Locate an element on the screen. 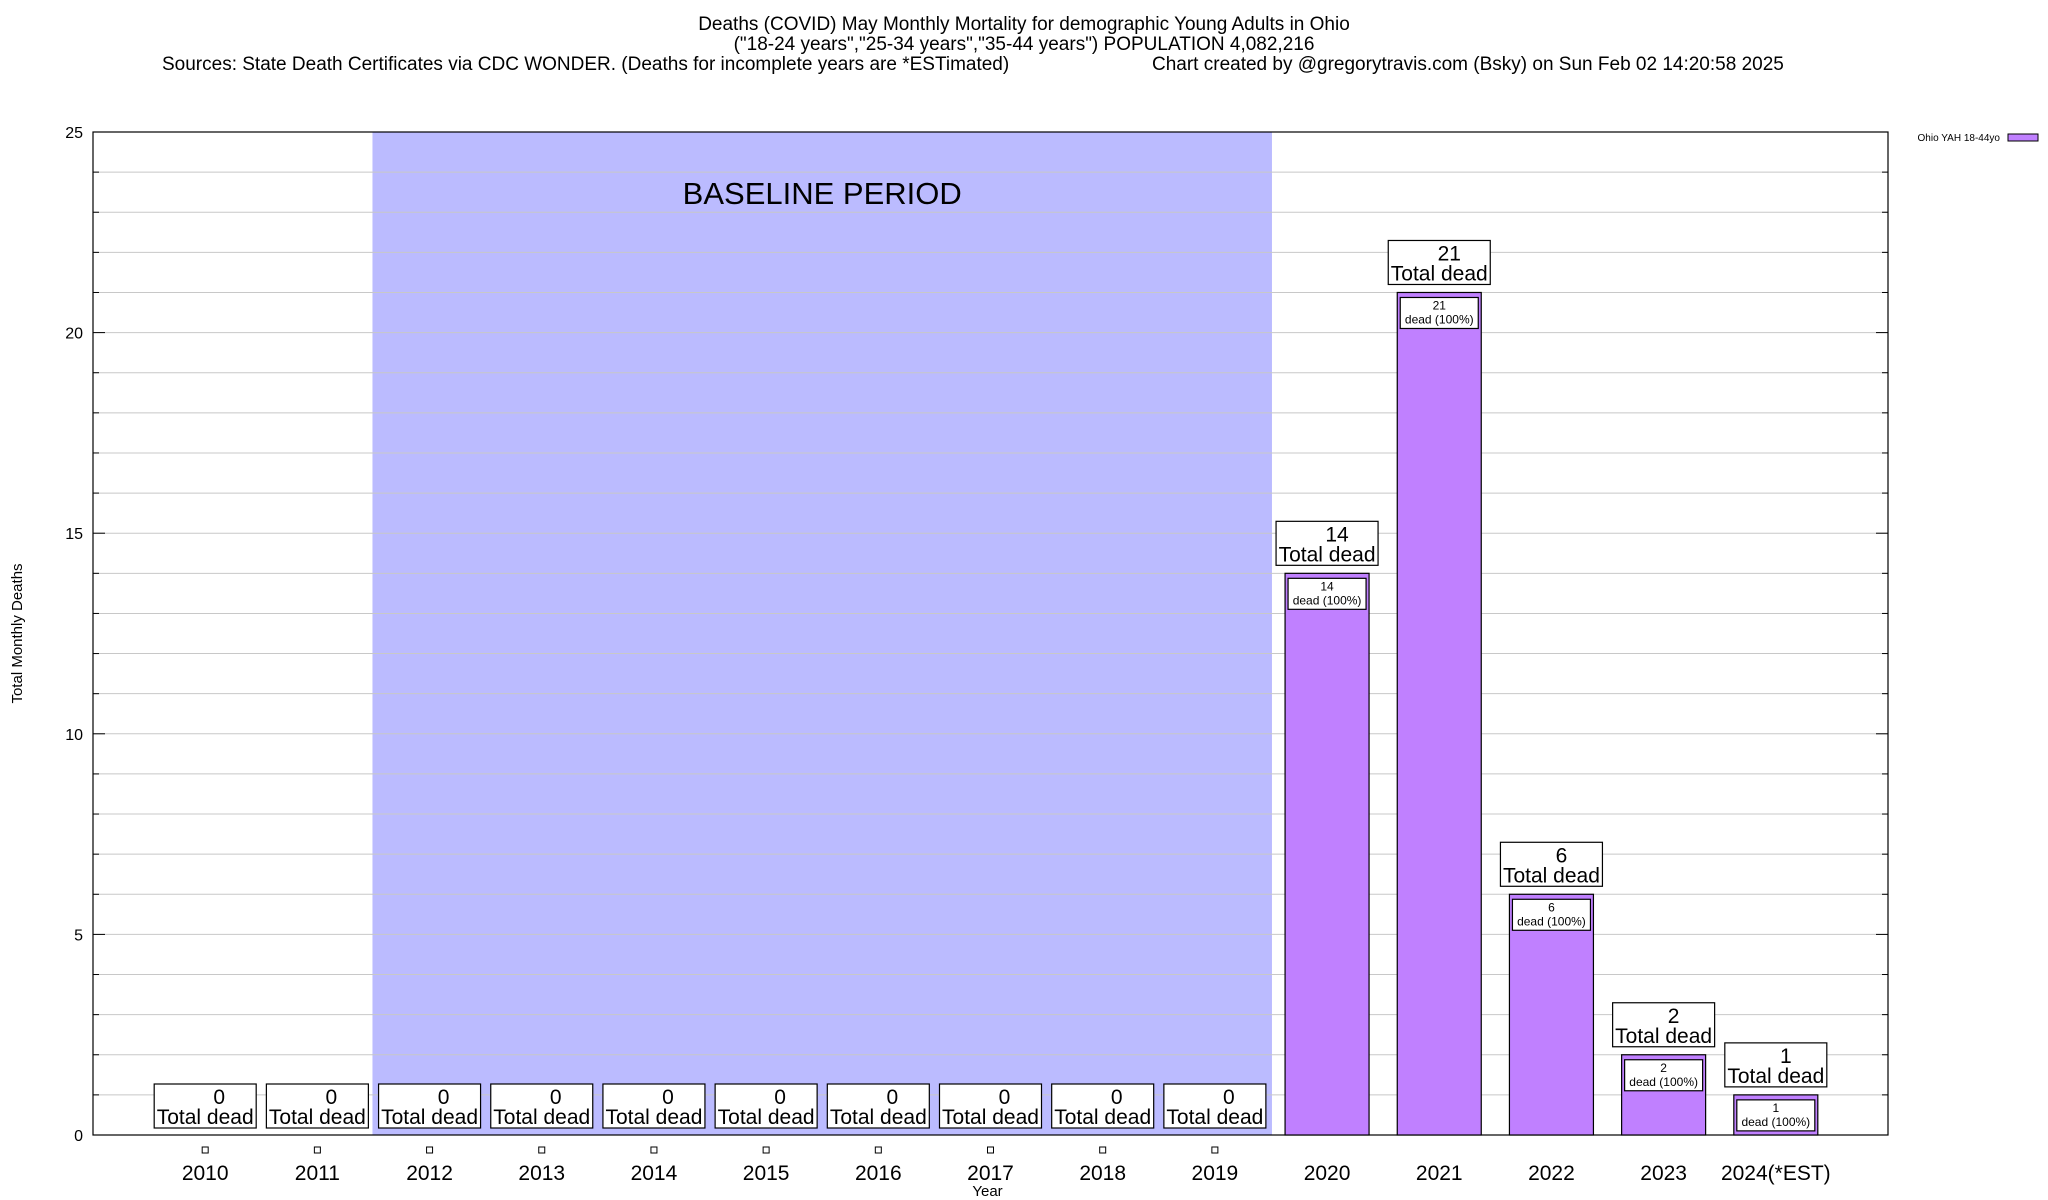  y-tick-label: 10 is located at coordinates (74, 735).